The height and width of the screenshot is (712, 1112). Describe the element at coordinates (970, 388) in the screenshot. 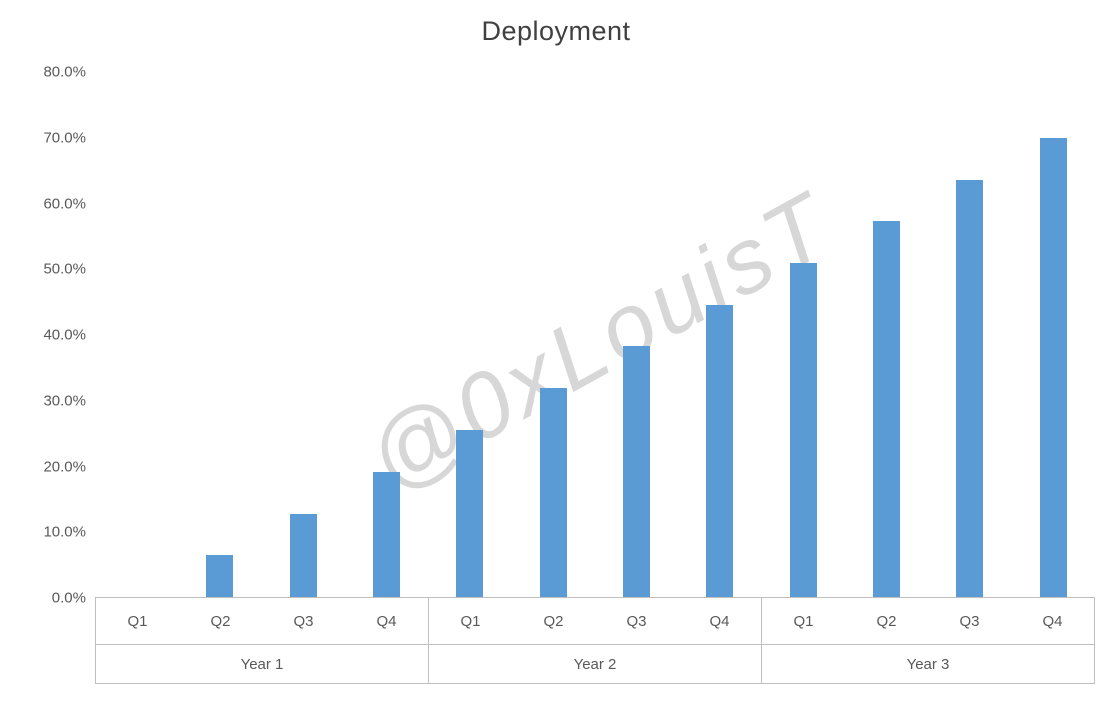

I see `bar-q3-year3` at that location.